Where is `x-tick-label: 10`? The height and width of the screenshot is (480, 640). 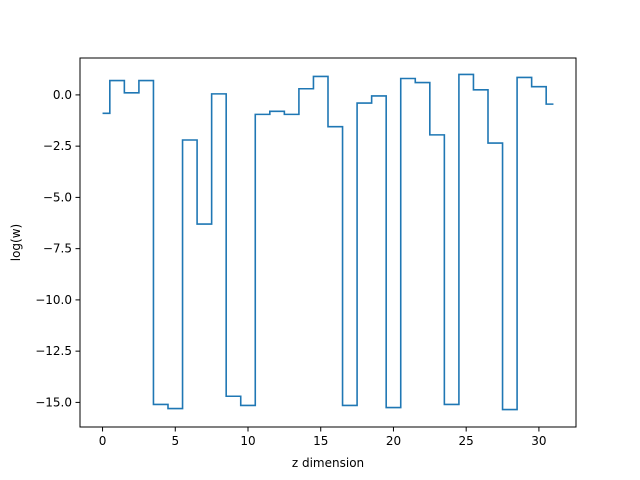
x-tick-label: 10 is located at coordinates (247, 441).